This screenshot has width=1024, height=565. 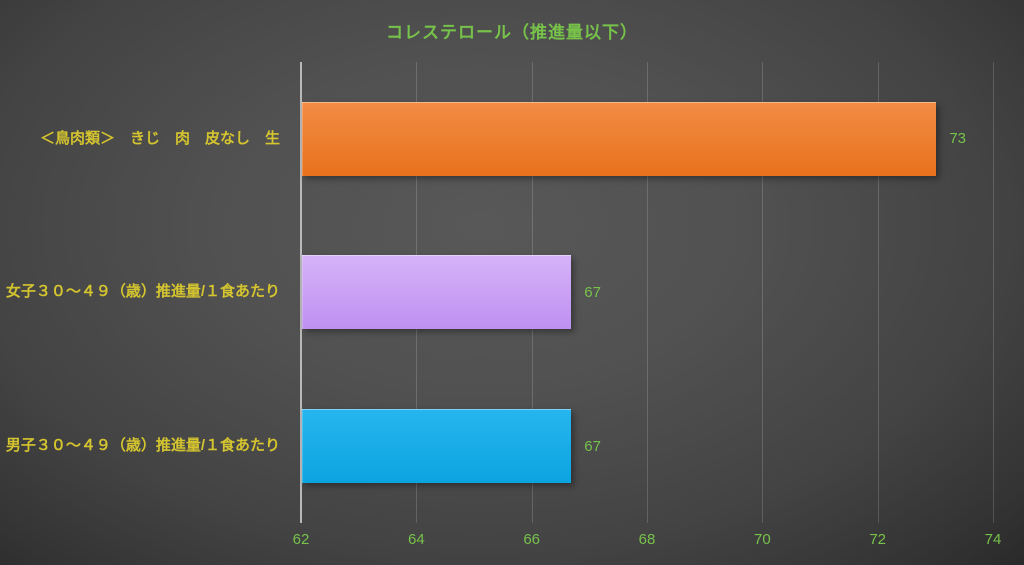 I want to click on category-label: 男子３０～４９（歳）推進量/１食あたり, so click(x=142, y=446).